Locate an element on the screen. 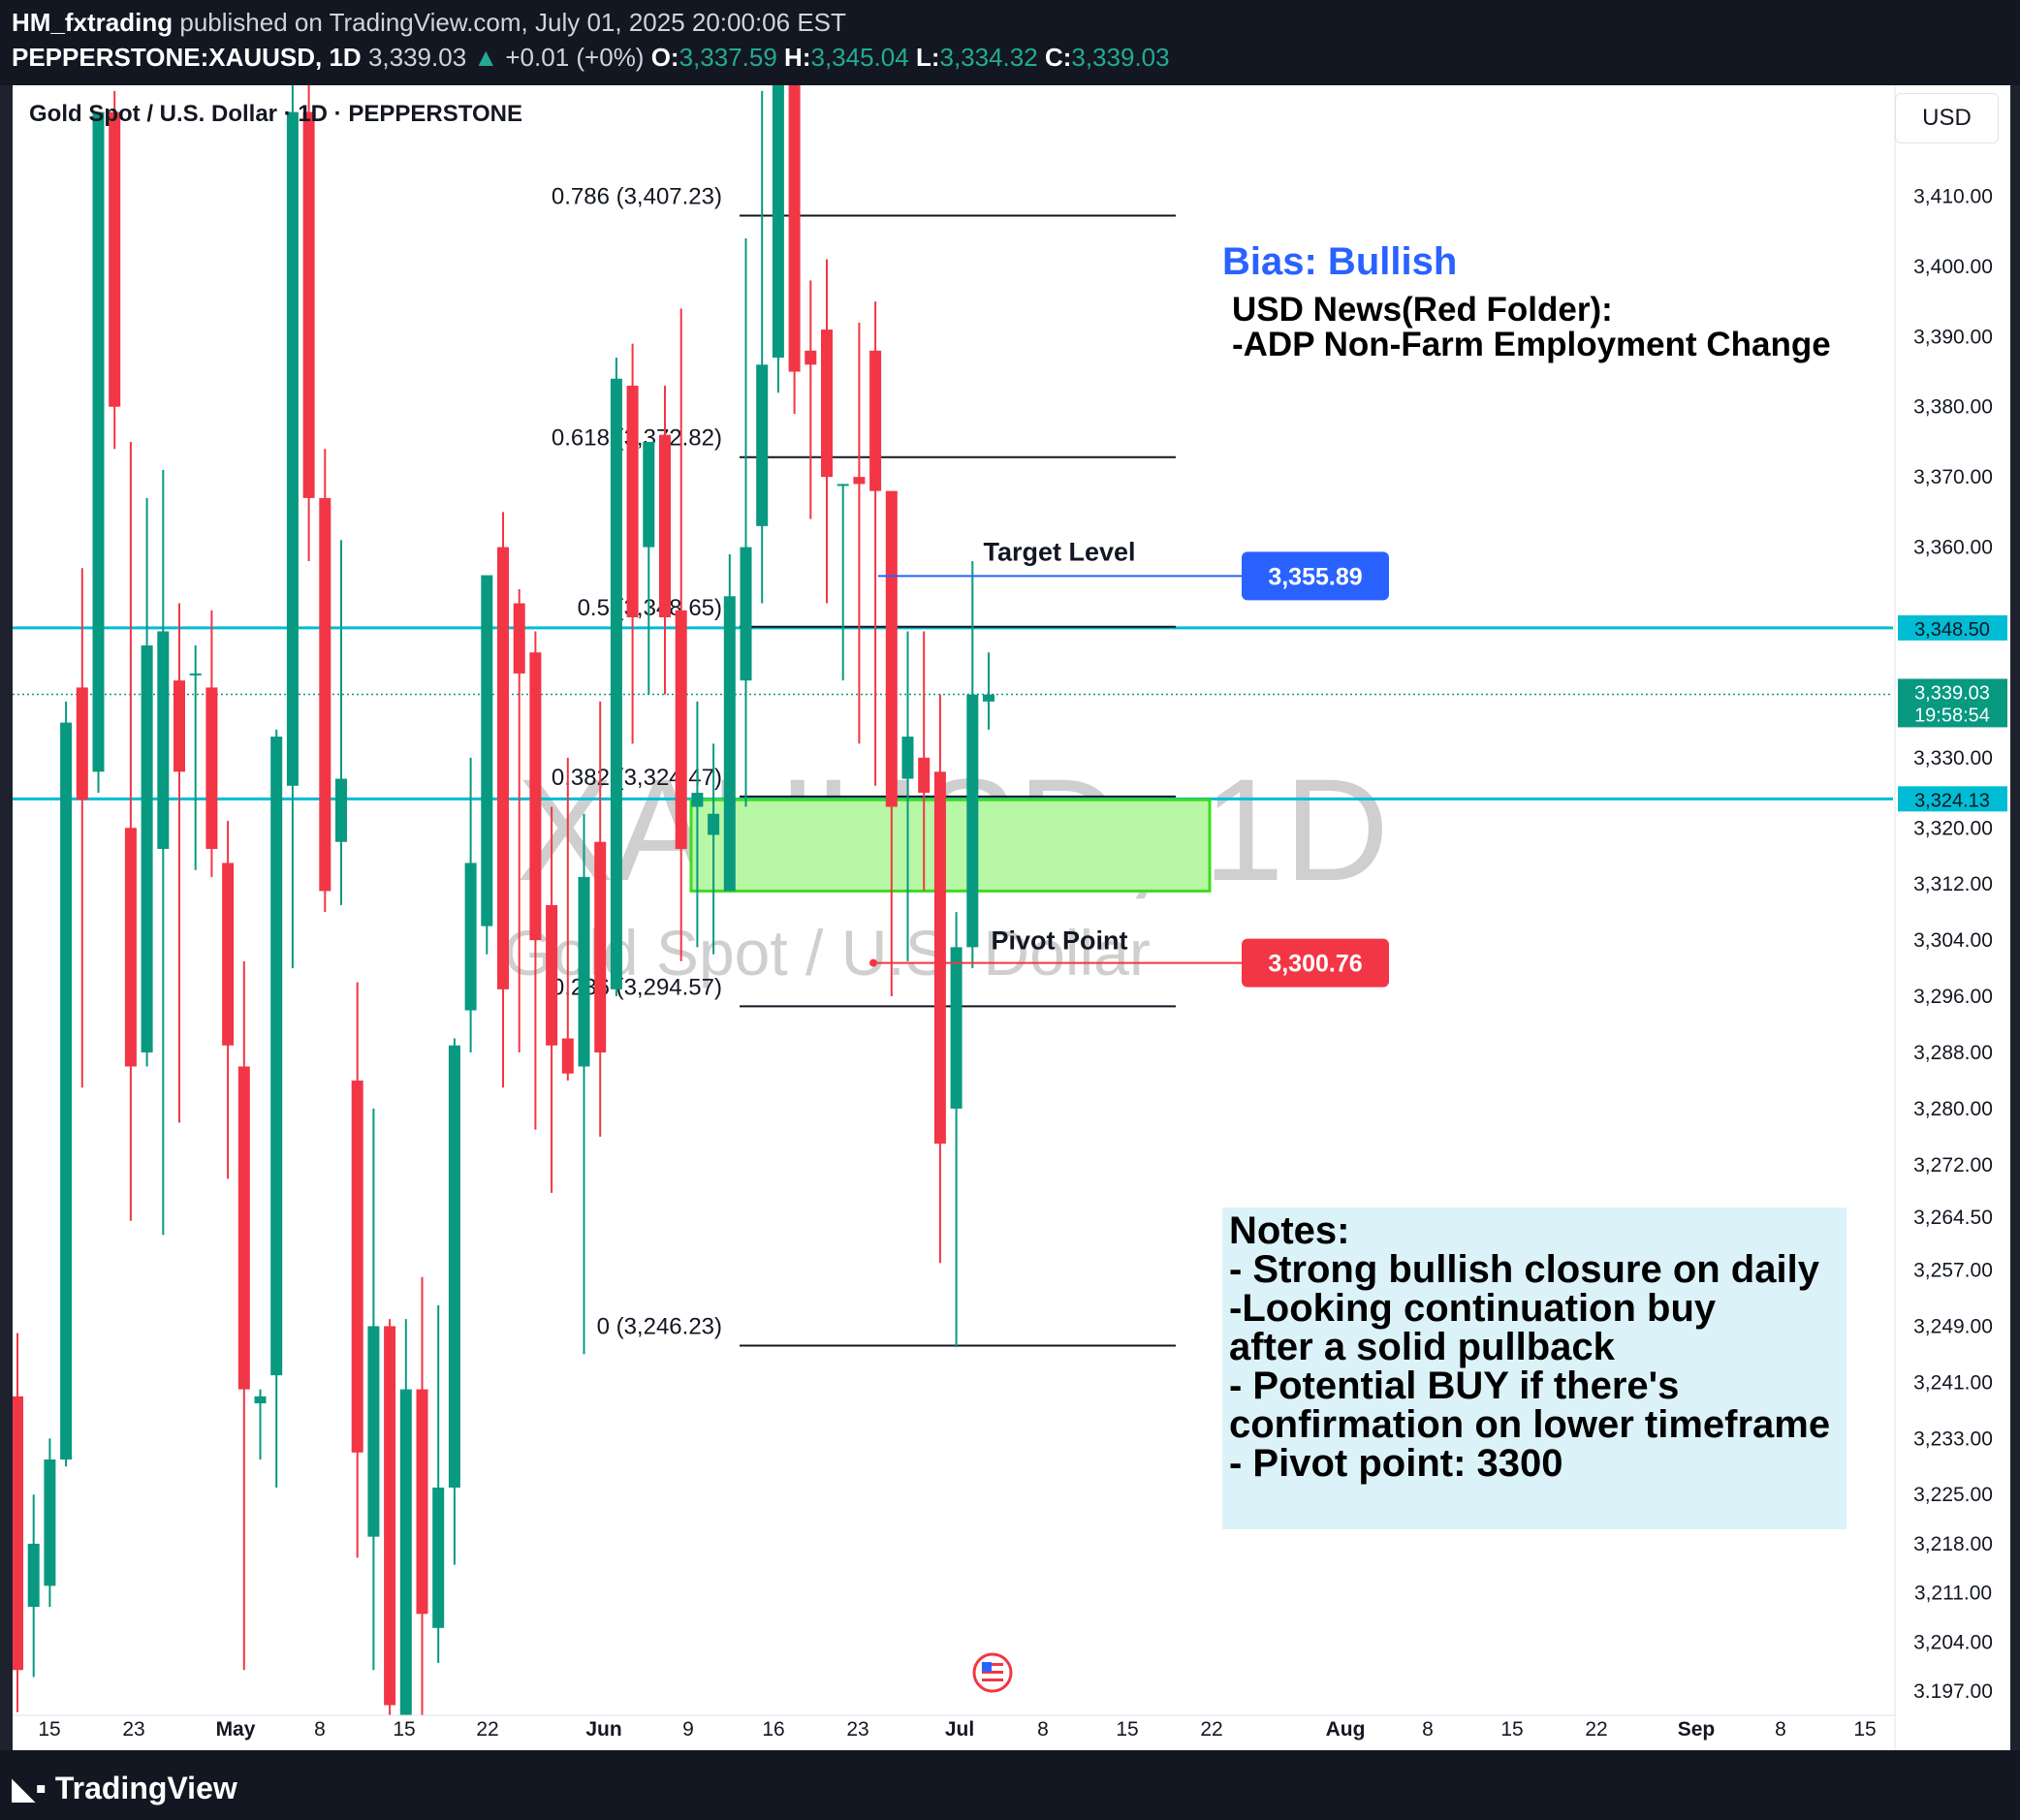  y-tick-label: 3,410.00 is located at coordinates (1953, 196).